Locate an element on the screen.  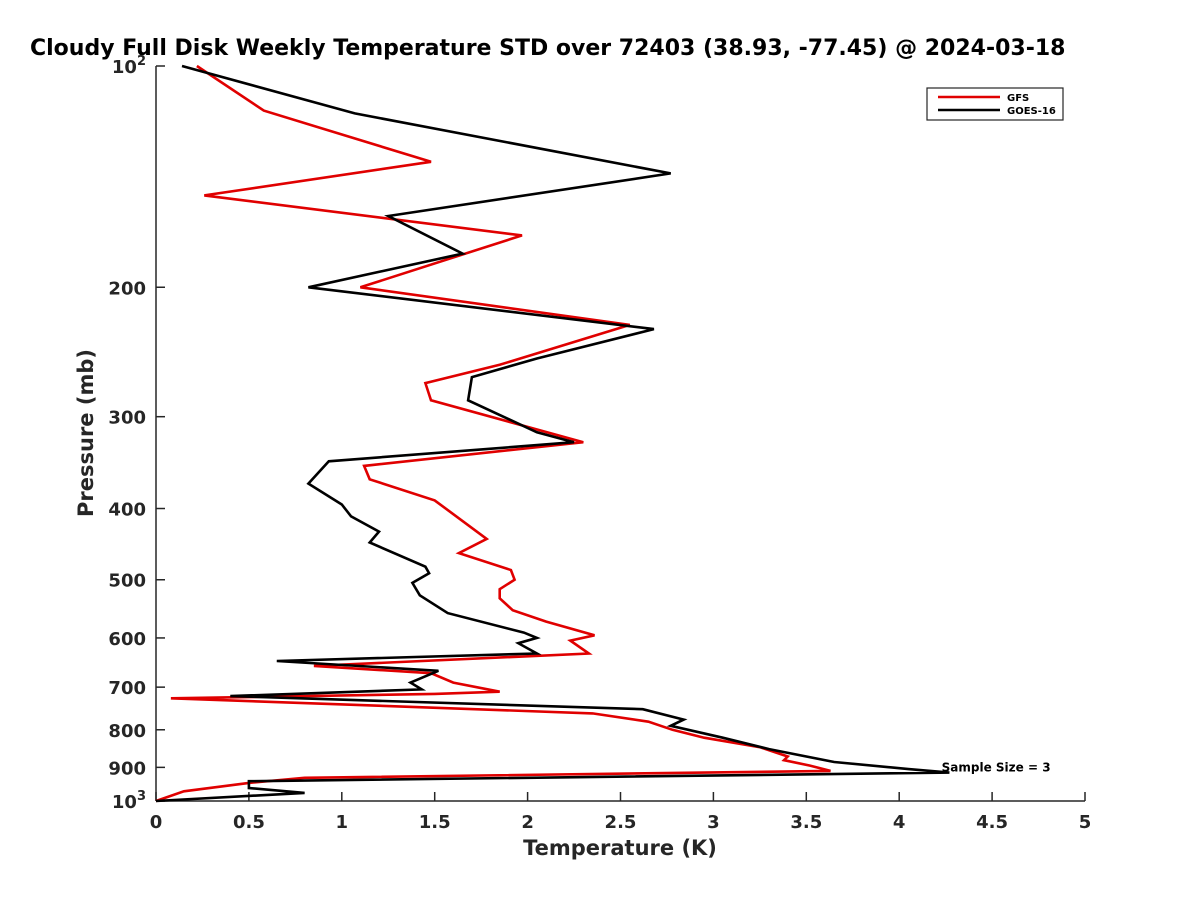
y-tick-label-base: 700 is located at coordinates (127, 688).